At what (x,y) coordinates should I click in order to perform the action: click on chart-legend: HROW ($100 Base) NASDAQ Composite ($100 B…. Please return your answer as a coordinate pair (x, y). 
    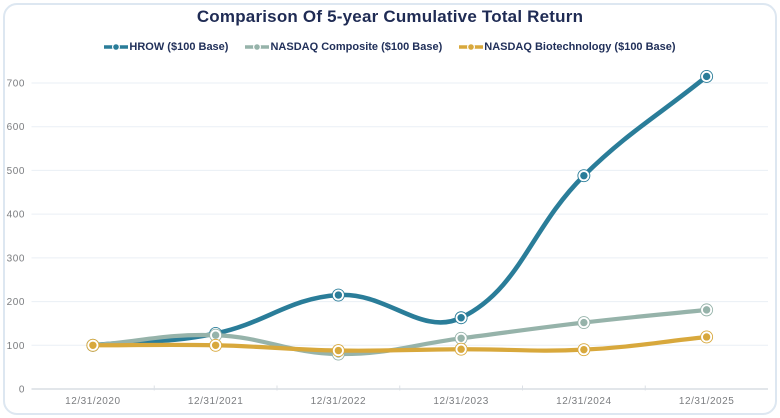
    Looking at the image, I should click on (390, 47).